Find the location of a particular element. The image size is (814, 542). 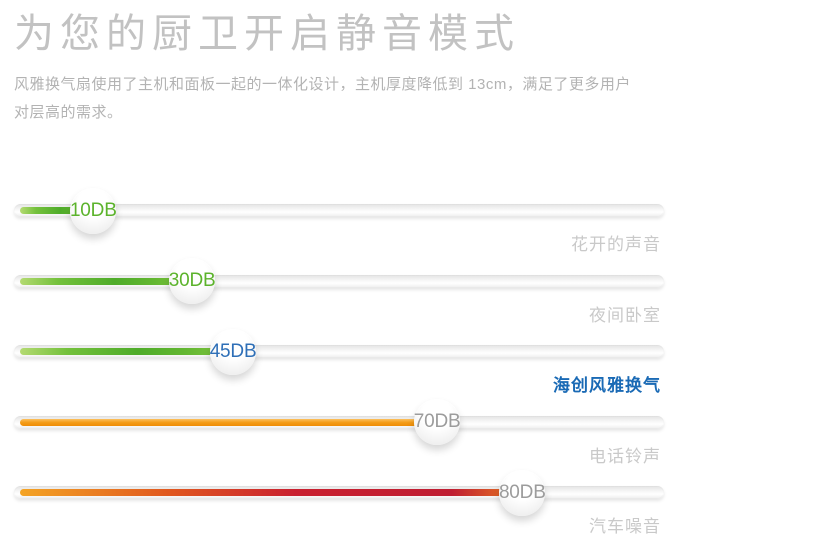

subtitle-line-2: 对层高的需求。 is located at coordinates (68, 112).